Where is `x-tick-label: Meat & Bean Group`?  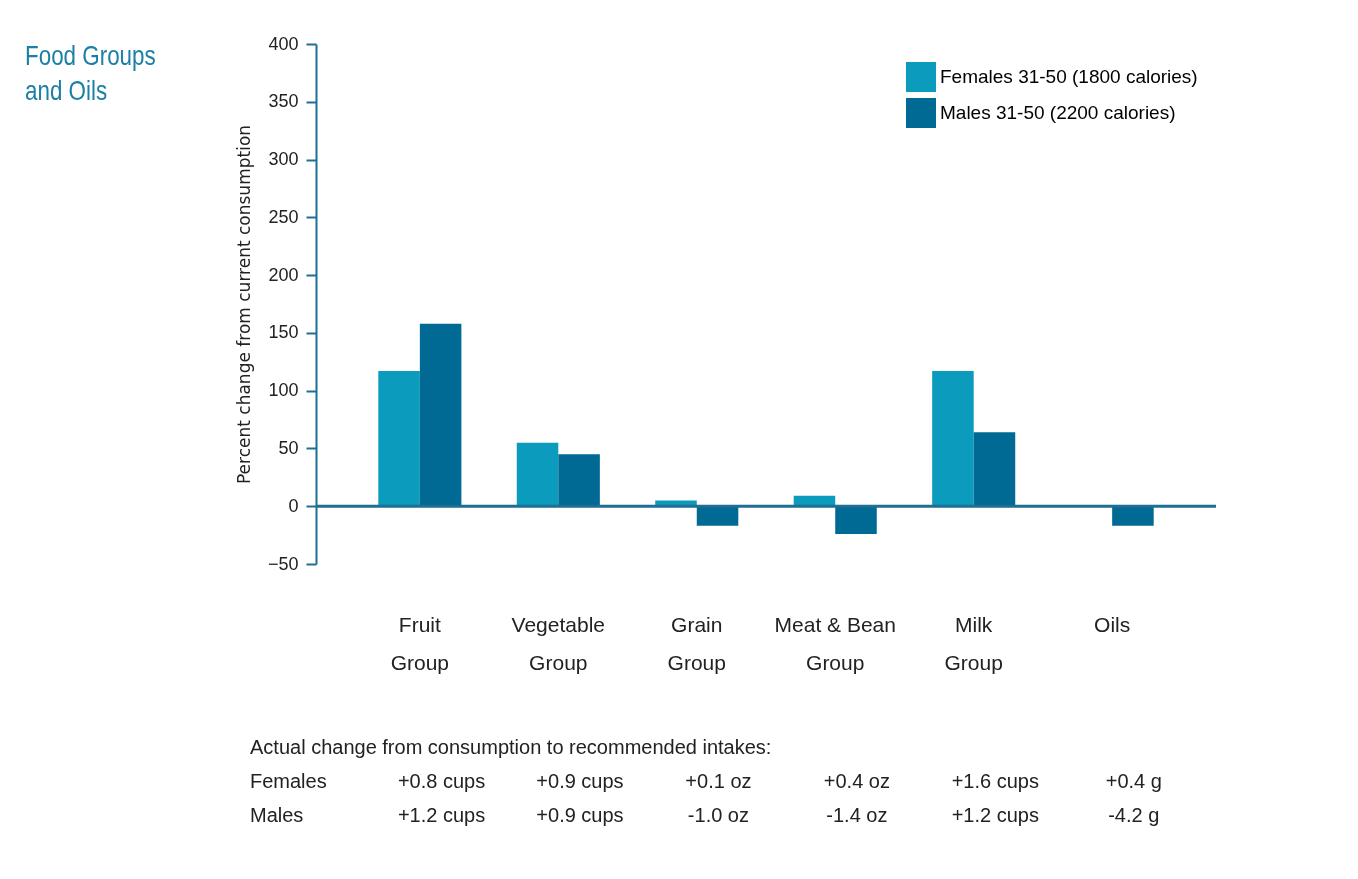
x-tick-label: Meat & Bean Group is located at coordinates (835, 643).